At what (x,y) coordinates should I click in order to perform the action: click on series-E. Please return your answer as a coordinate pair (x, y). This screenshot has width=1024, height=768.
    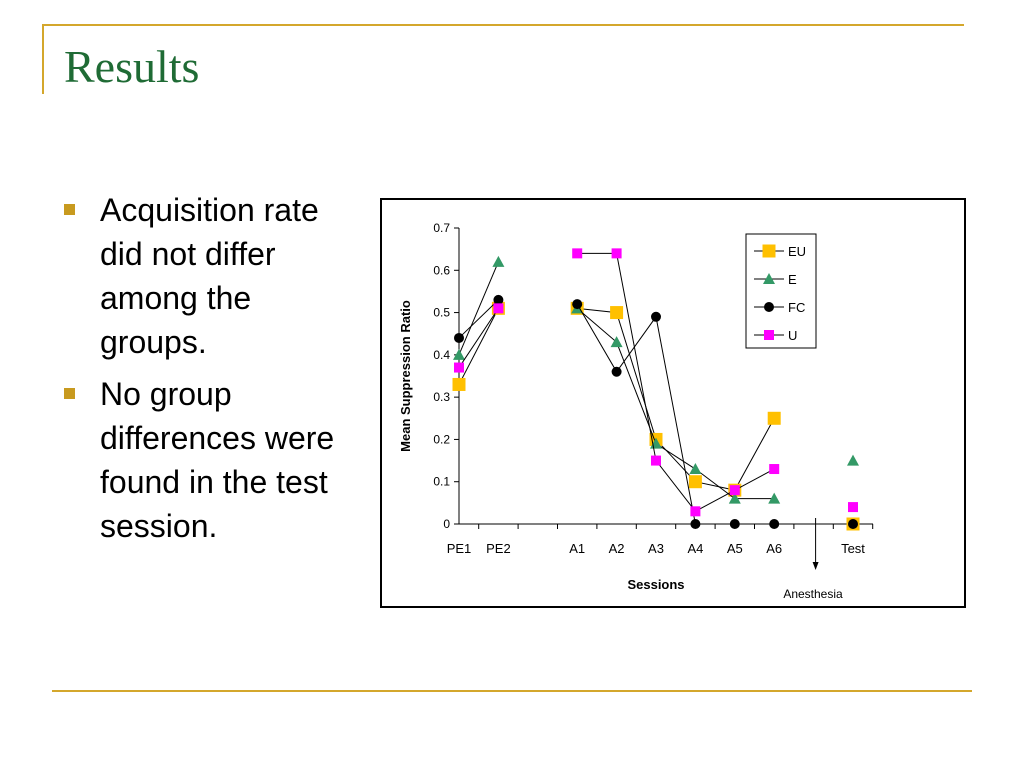
    Looking at the image, I should click on (616, 380).